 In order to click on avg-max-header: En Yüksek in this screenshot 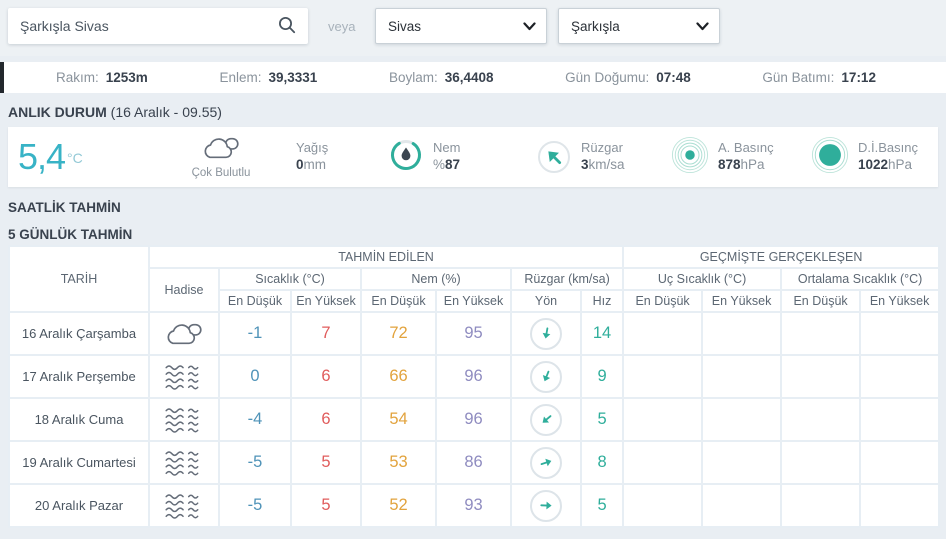, I will do `click(900, 301)`.